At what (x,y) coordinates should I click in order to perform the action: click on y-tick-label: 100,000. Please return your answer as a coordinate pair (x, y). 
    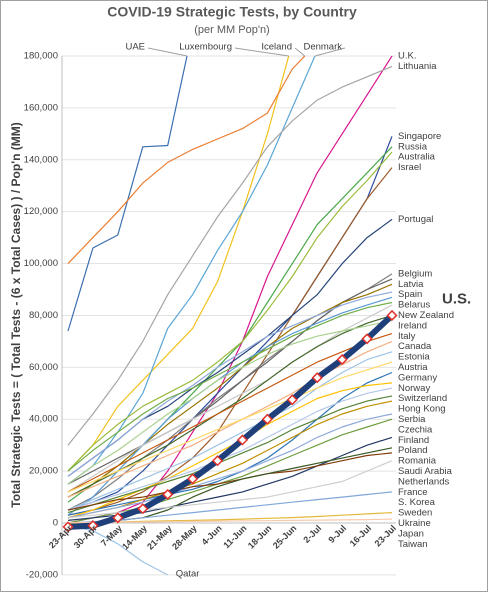
    Looking at the image, I should click on (41, 263).